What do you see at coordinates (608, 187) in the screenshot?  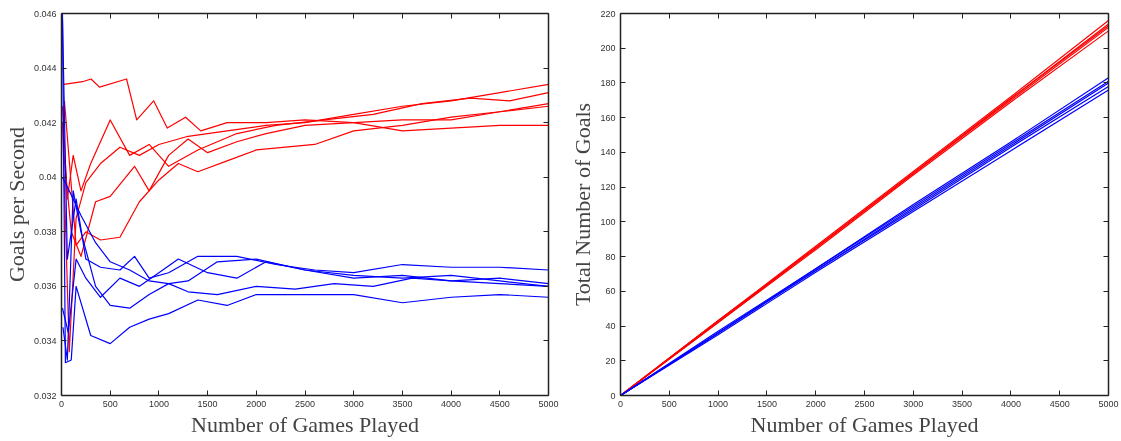 I see `y-tick-label: 120` at bounding box center [608, 187].